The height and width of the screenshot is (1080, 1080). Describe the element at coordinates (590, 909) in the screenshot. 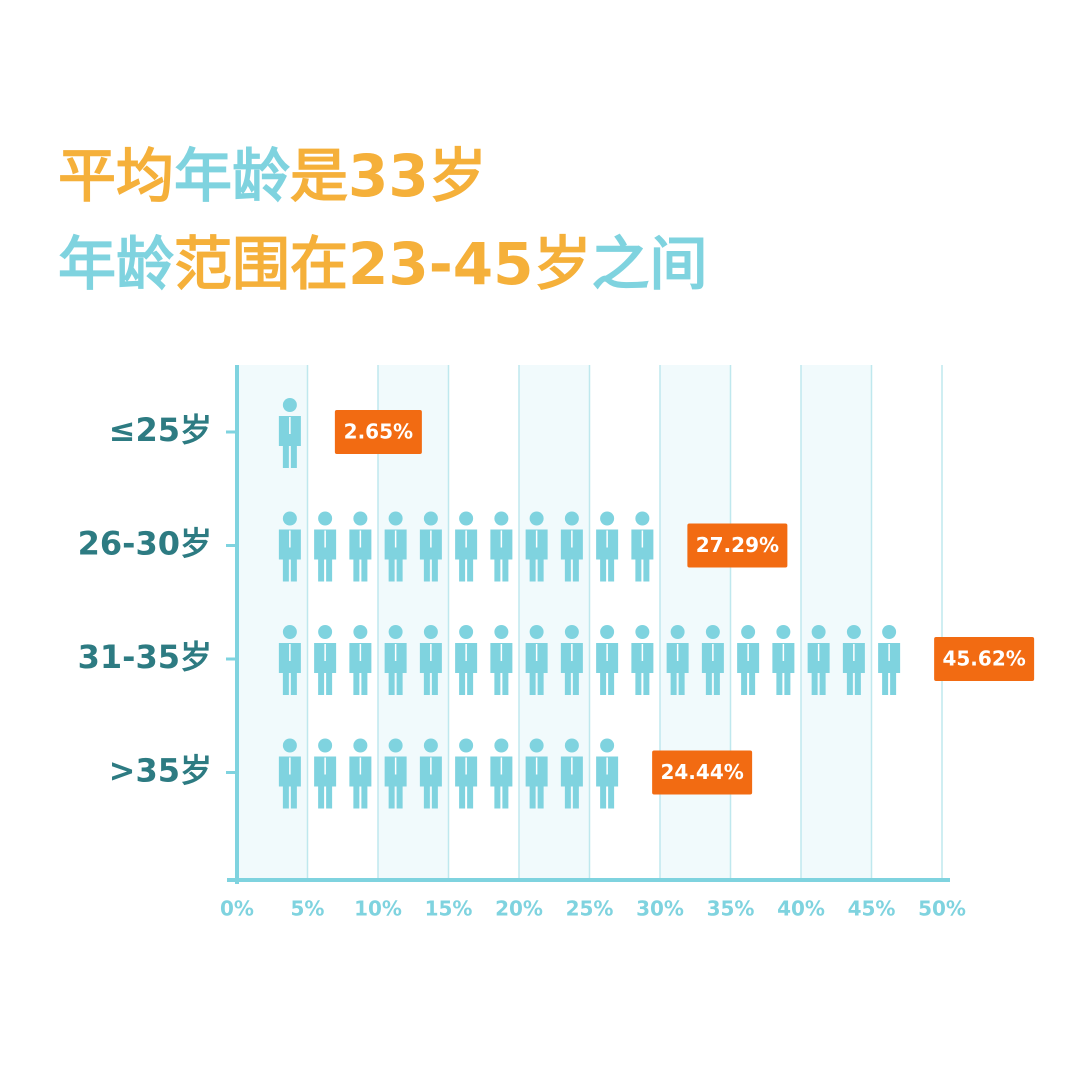

I see `x-tick-label: 25%` at that location.